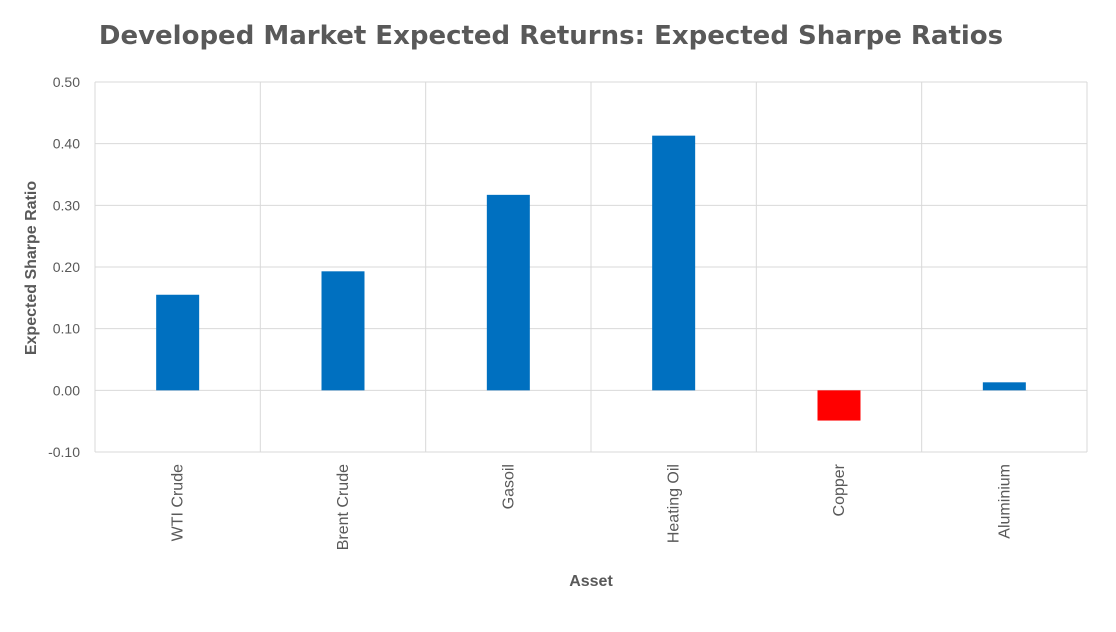  What do you see at coordinates (66, 205) in the screenshot?
I see `y-tick-label: 0.30` at bounding box center [66, 205].